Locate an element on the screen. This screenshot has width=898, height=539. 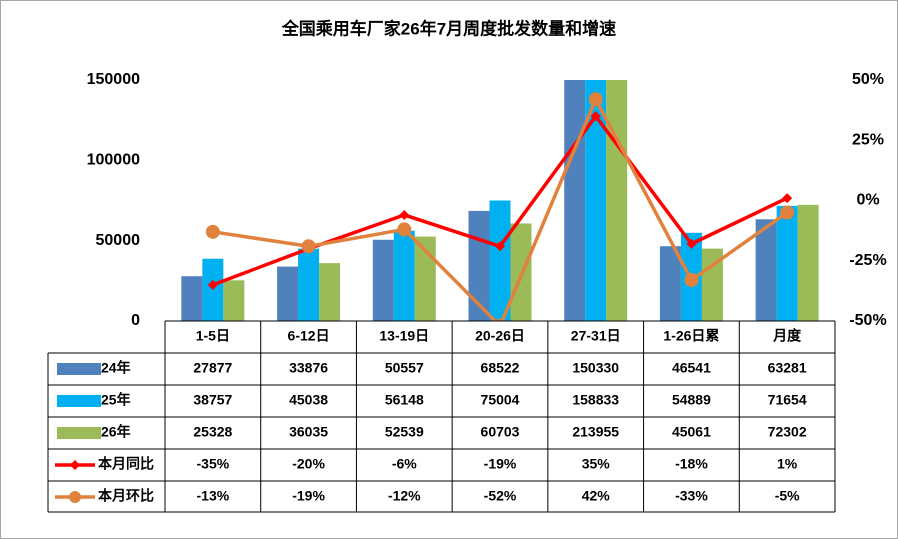
table-cell: 63281 is located at coordinates (787, 368).